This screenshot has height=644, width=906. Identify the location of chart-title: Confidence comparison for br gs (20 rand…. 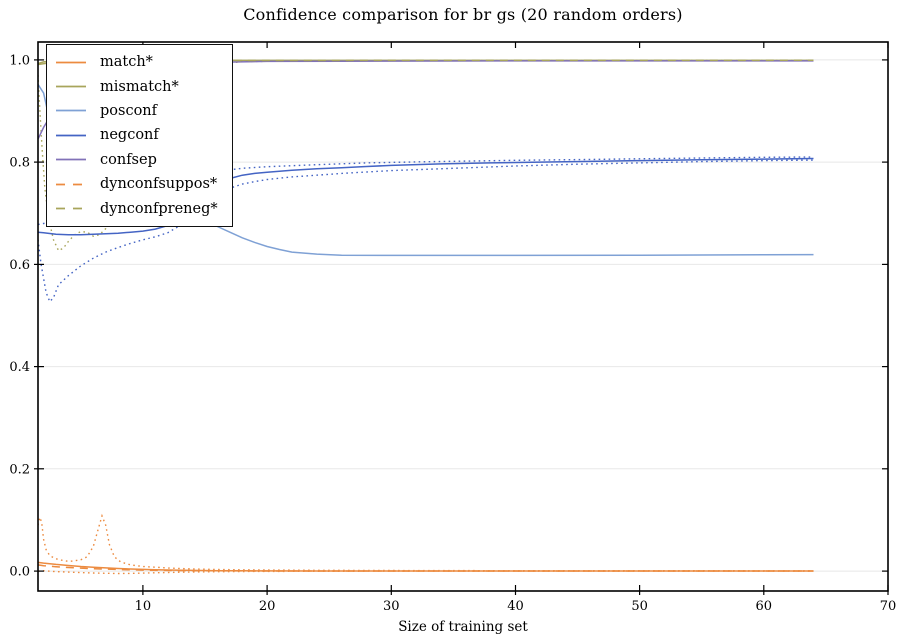
(463, 14).